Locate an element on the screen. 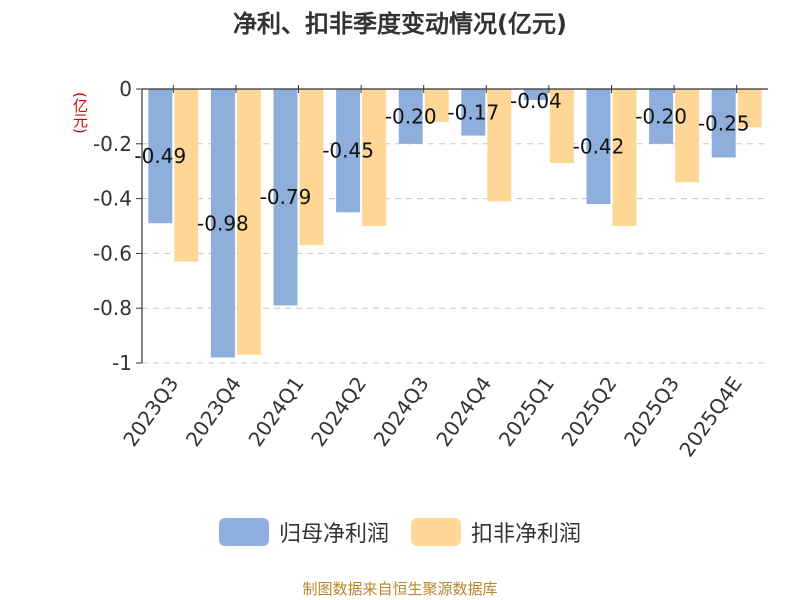 The width and height of the screenshot is (800, 600). data-label-net-profit: -0.42 is located at coordinates (599, 147).